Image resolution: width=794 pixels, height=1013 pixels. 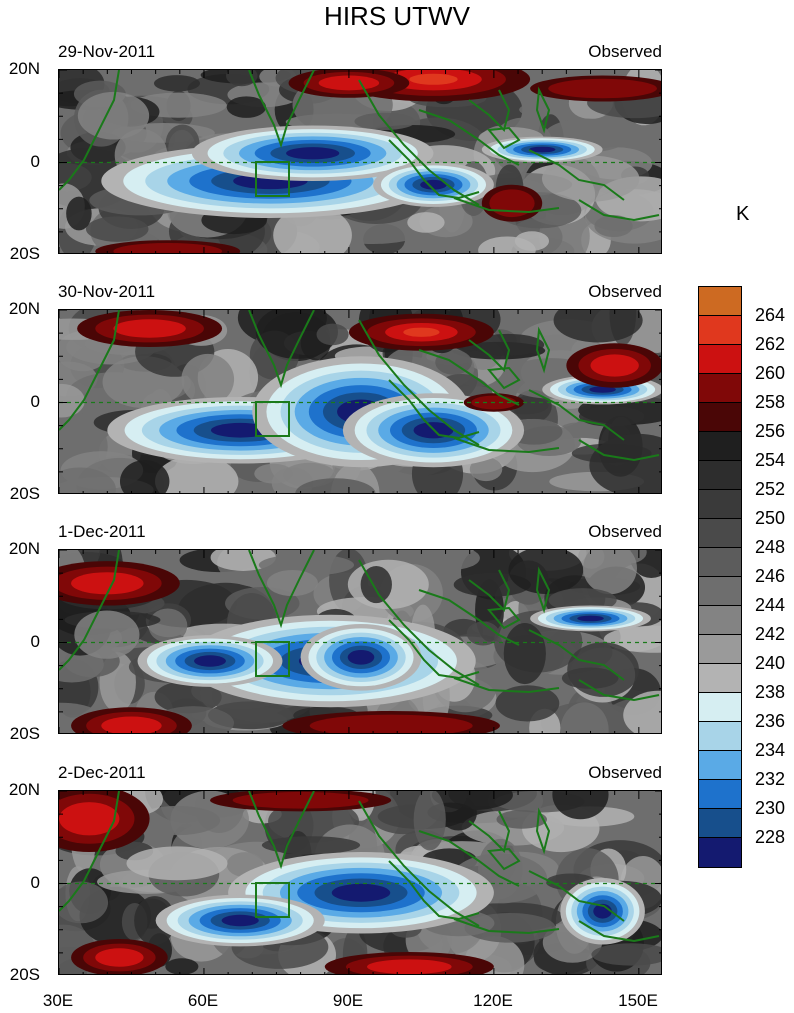 I want to click on longitude-label: 120E, so click(x=493, y=1000).